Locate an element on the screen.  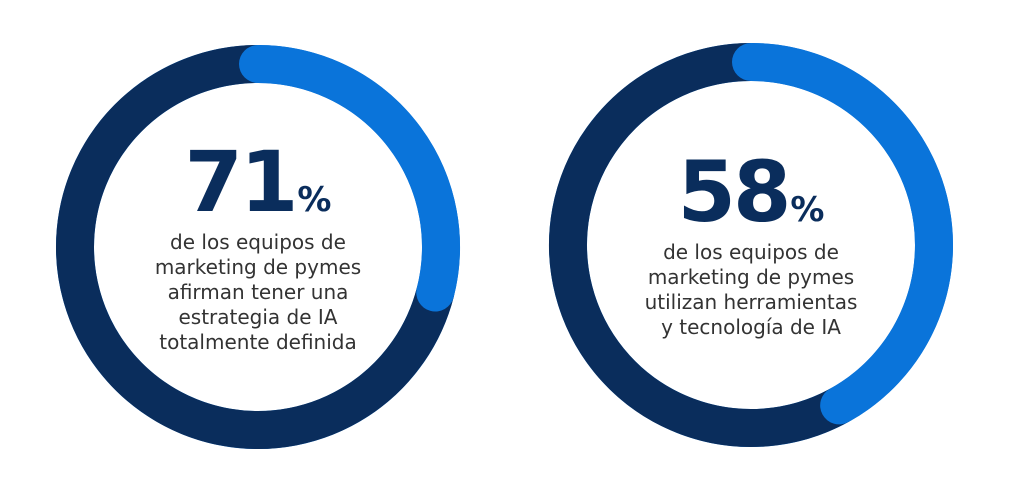
stat-value-1: 71 is located at coordinates (241, 181).